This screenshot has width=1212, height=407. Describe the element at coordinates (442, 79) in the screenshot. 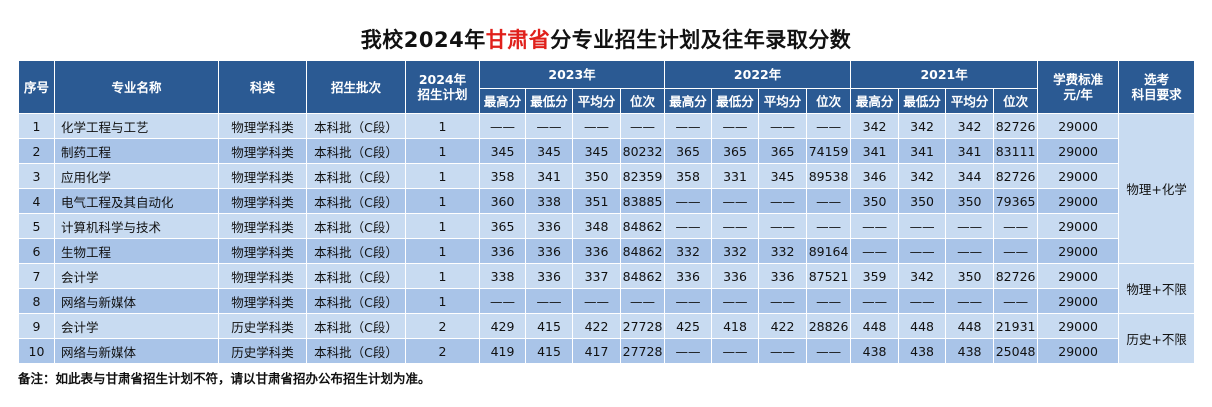

I see `header-plan-line: 2024年` at that location.